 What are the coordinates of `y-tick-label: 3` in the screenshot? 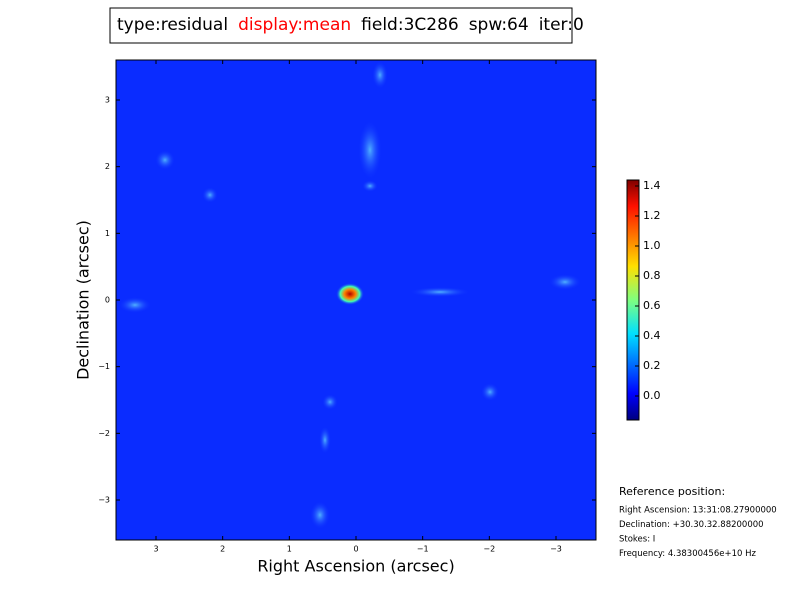 It's located at (107, 100).